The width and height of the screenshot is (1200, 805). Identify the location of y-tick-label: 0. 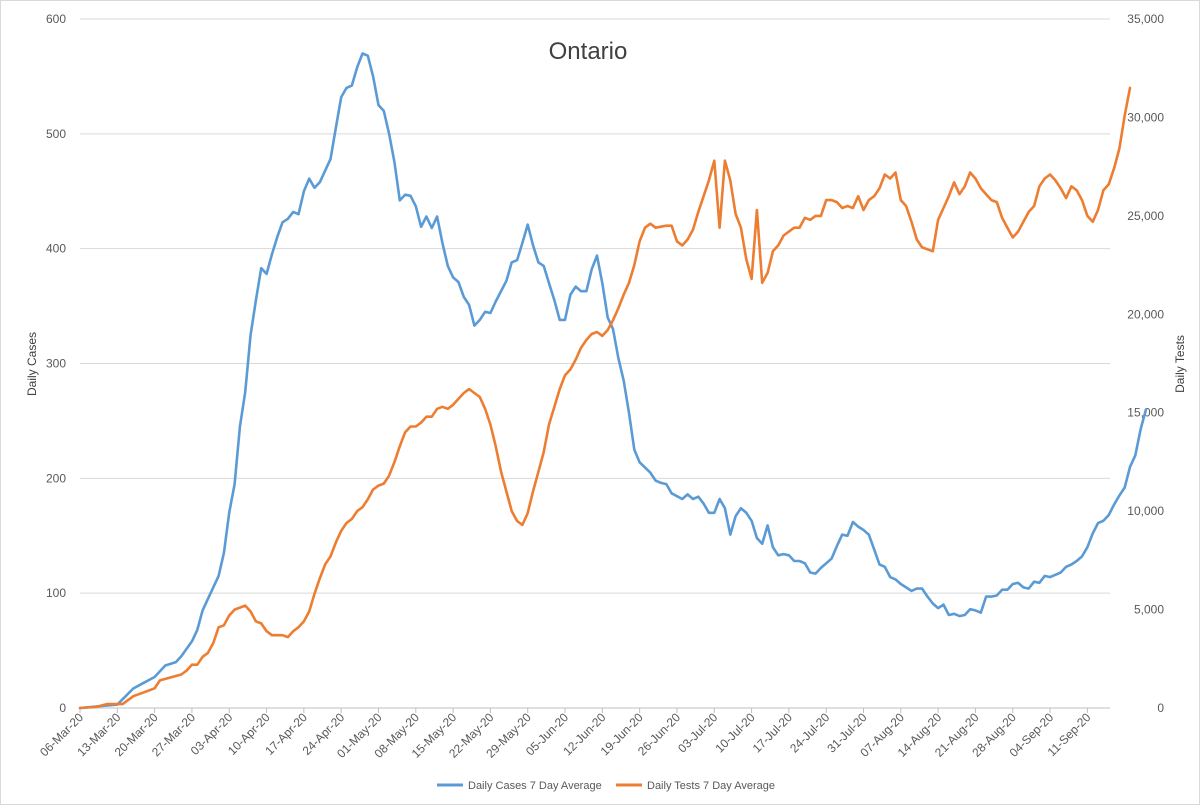
(62, 708).